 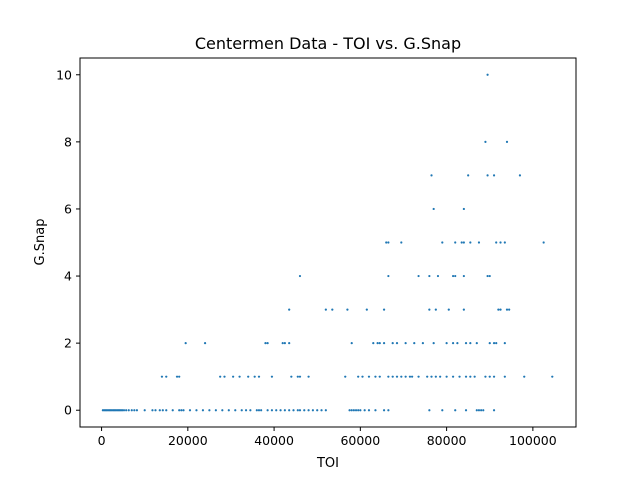 I want to click on y-tick-label: 4, so click(x=68, y=276).